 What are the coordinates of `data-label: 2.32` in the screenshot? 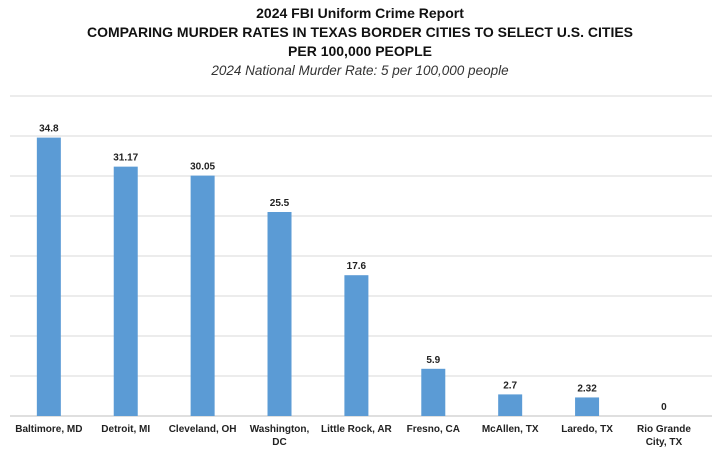 It's located at (587, 388).